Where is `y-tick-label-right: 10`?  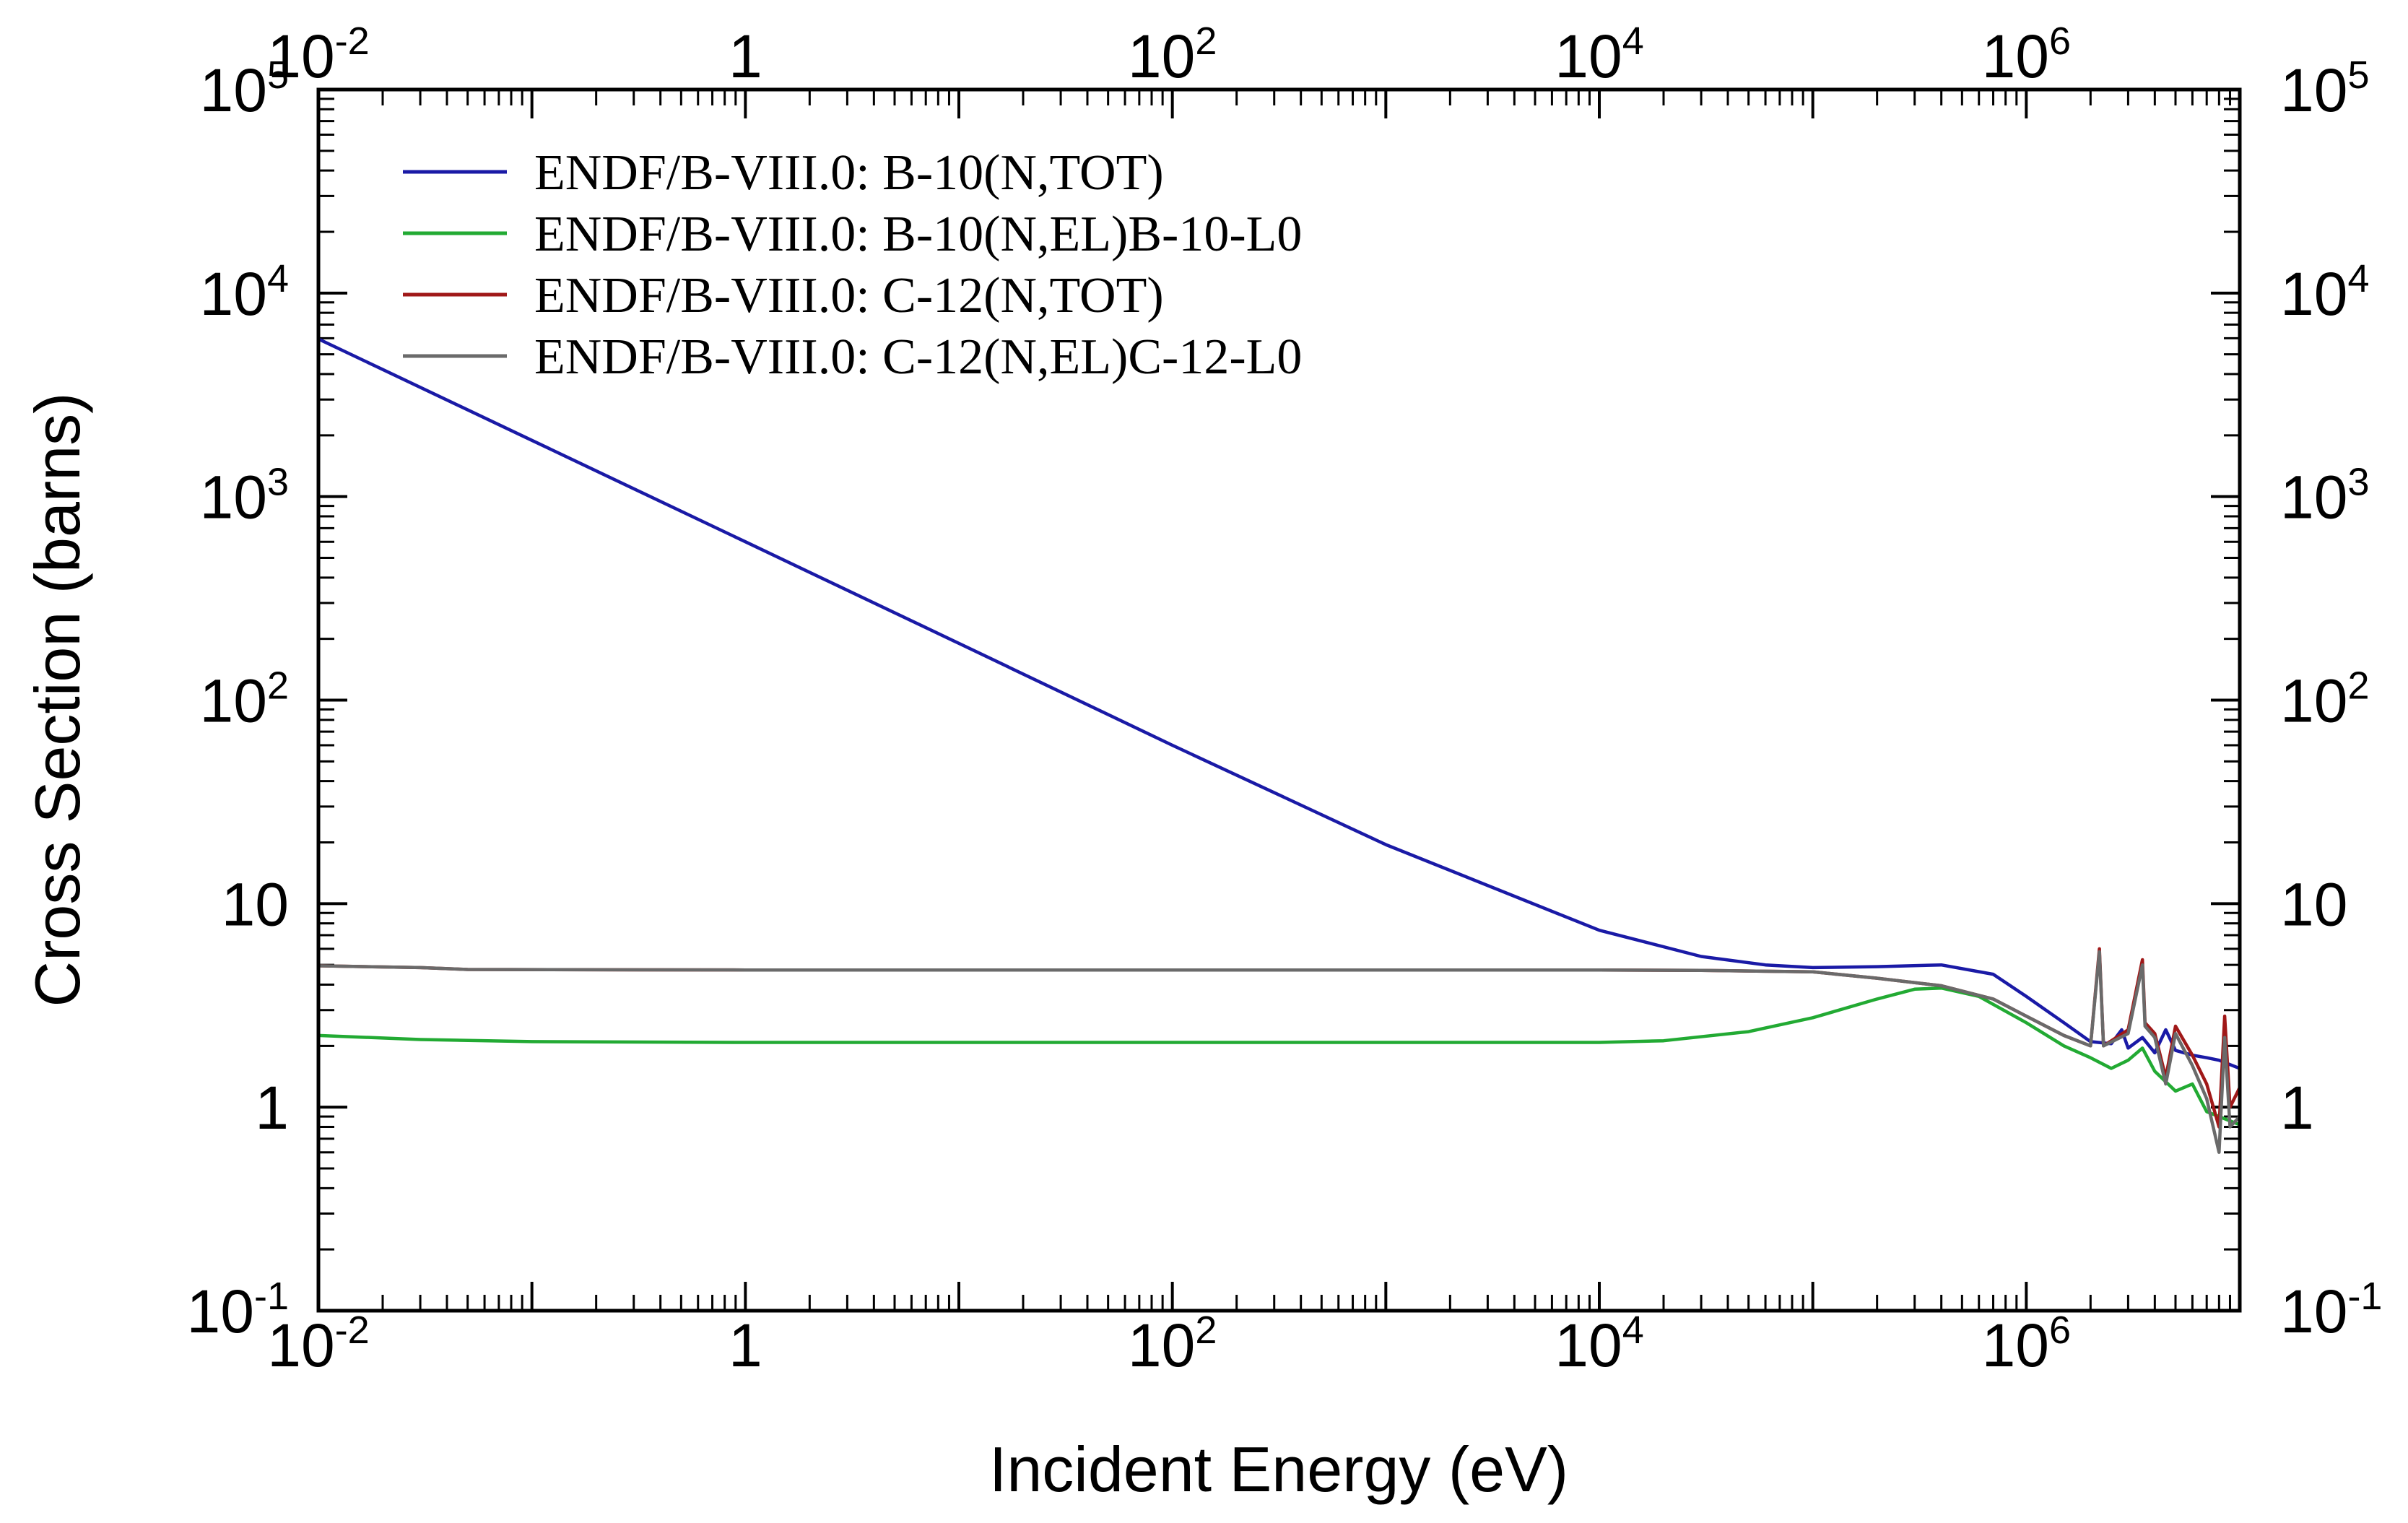
y-tick-label-right: 10 is located at coordinates (2313, 904).